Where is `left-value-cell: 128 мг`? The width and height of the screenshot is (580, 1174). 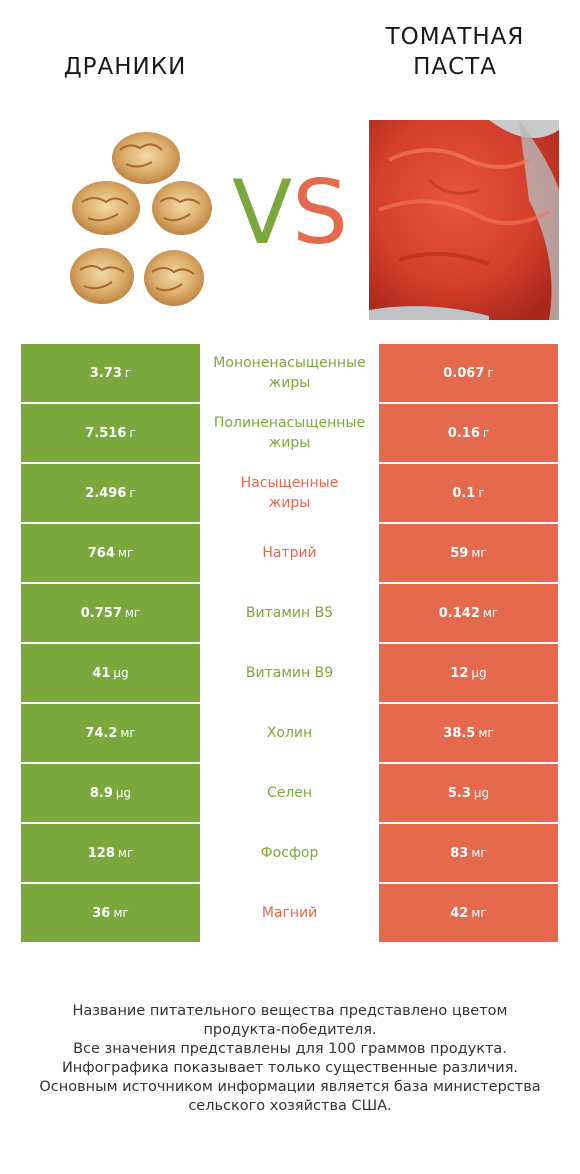 left-value-cell: 128 мг is located at coordinates (110, 853).